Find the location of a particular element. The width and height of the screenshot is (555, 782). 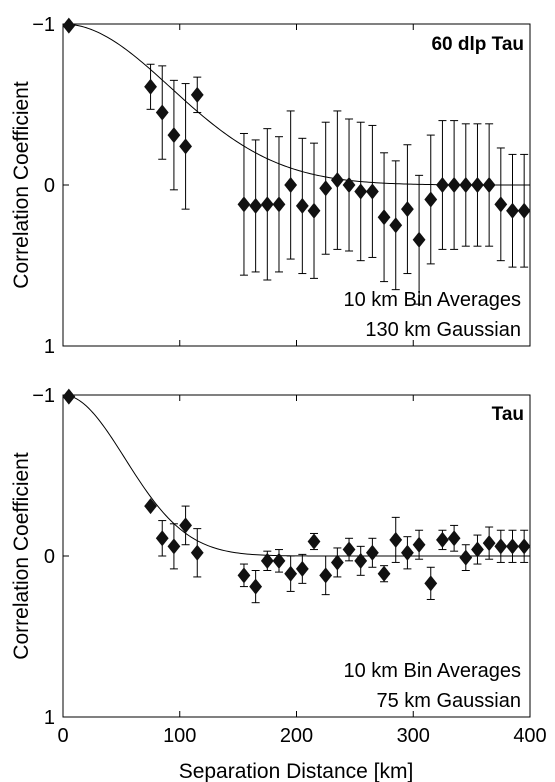

x-tick-label: 200 is located at coordinates (296, 736).